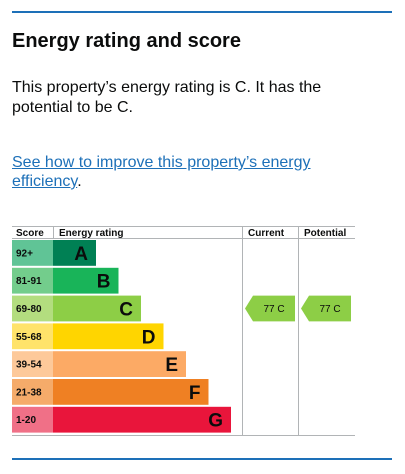 The height and width of the screenshot is (474, 405). I want to click on header-energy-rating: Energy rating, so click(91, 233).